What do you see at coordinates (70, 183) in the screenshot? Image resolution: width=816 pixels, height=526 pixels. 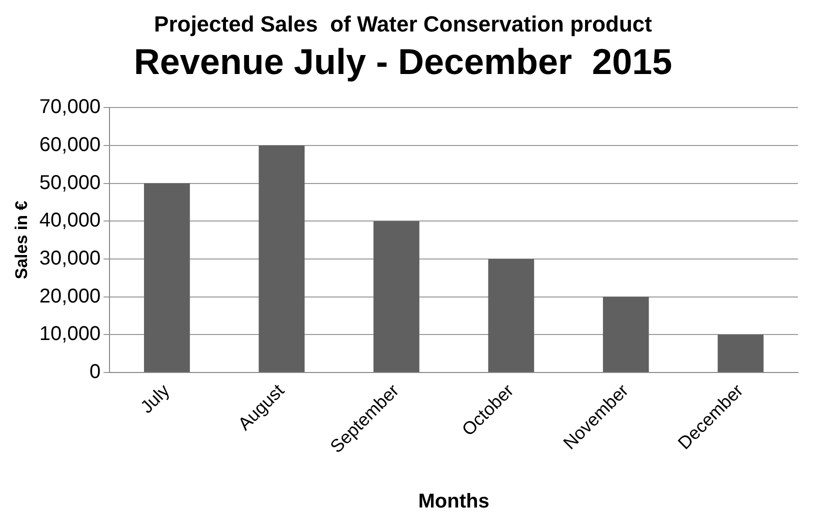 I see `y-tick-label: 50,000` at bounding box center [70, 183].